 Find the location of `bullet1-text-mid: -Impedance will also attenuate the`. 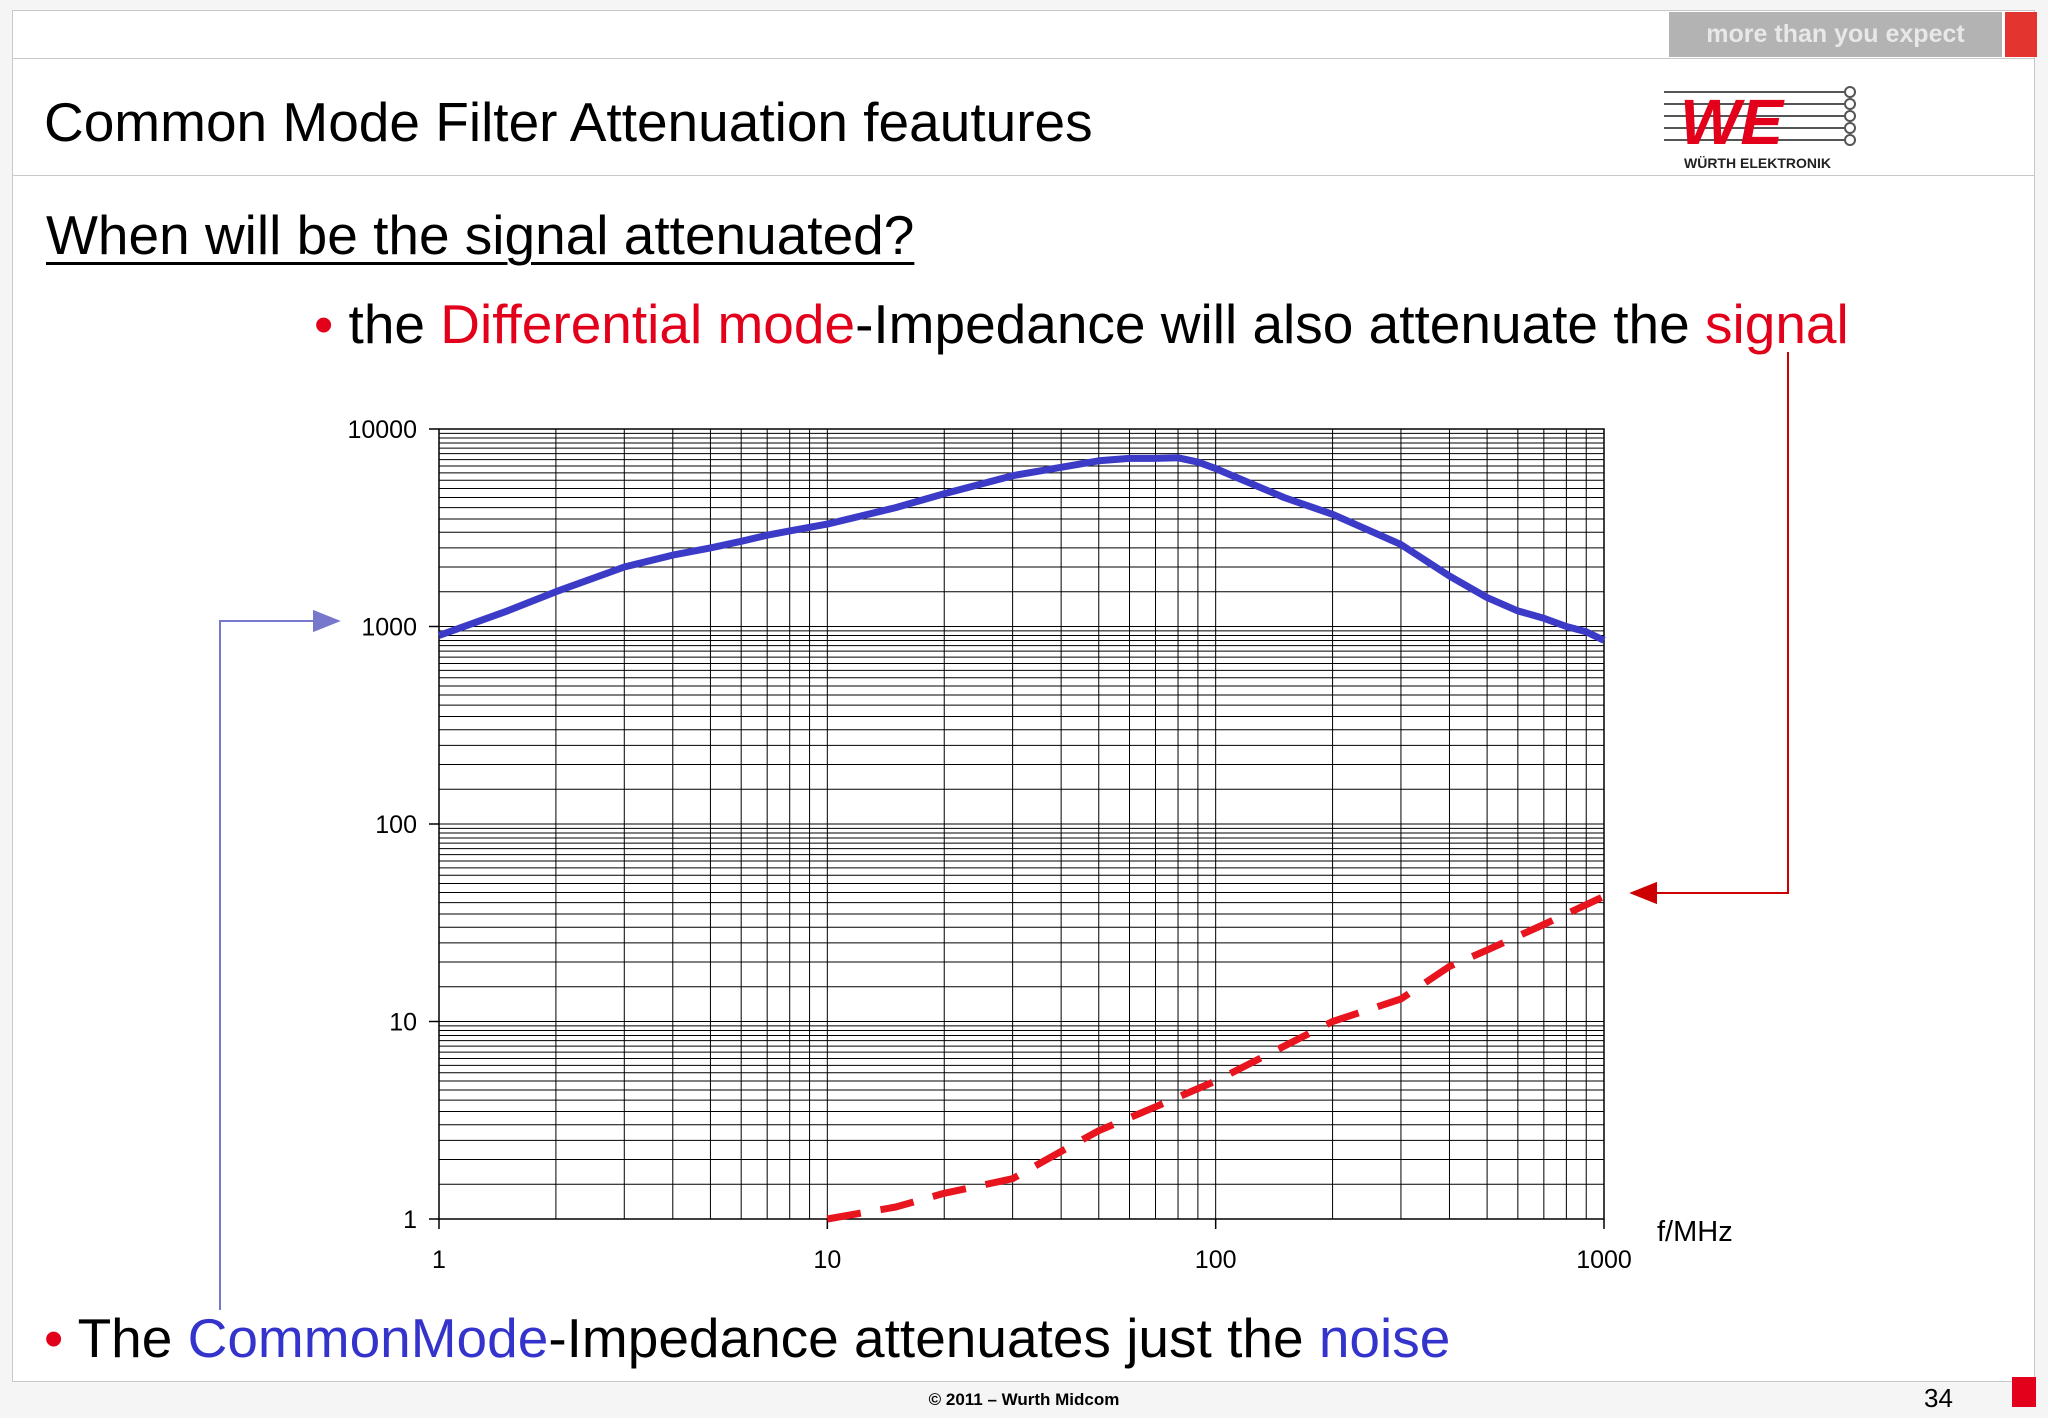

bullet1-text-mid: -Impedance will also attenuate the is located at coordinates (1280, 324).